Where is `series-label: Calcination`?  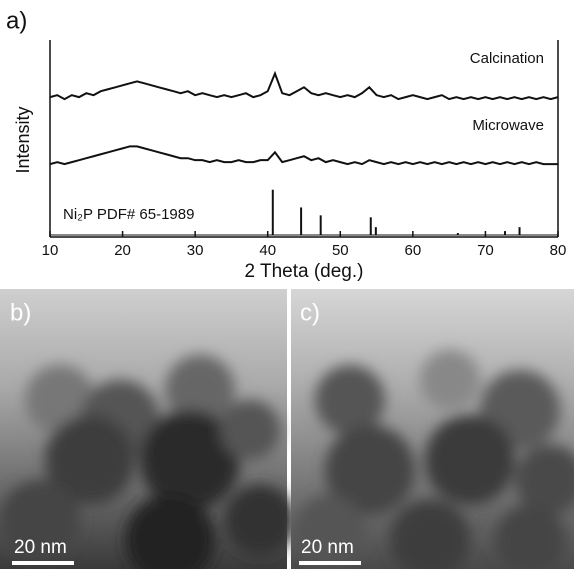
series-label: Calcination is located at coordinates (507, 58).